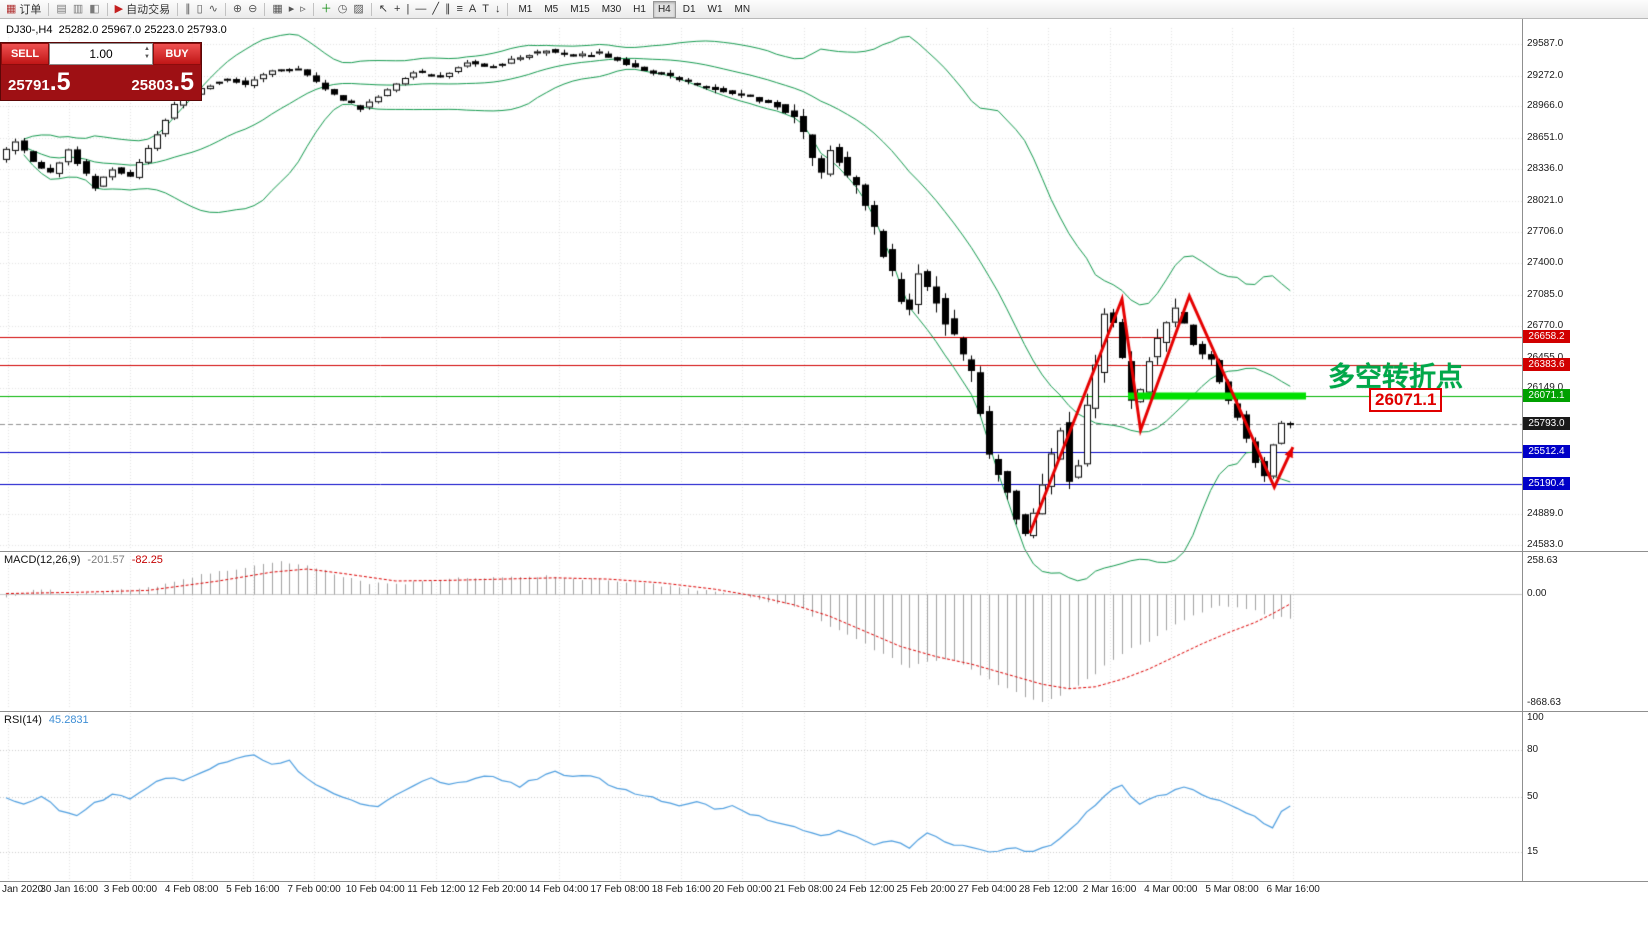 This screenshot has height=942, width=1648. I want to click on volume-input: 1.00 ▲ ▼, so click(101, 54).